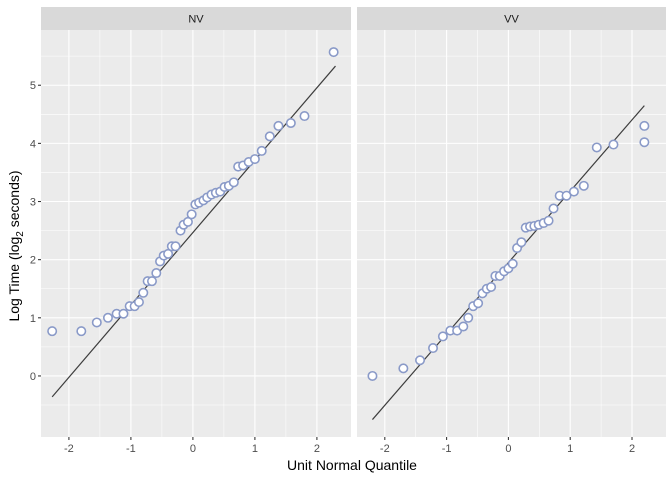 This screenshot has width=672, height=480. What do you see at coordinates (33, 86) in the screenshot?
I see `y-tick-label: 5` at bounding box center [33, 86].